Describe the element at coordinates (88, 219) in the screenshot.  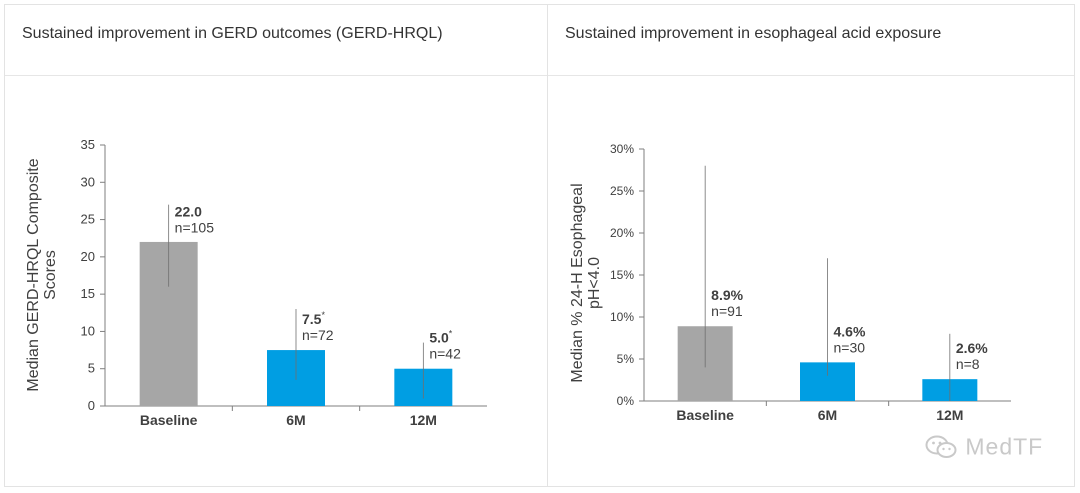
I see `y-tick-label: 25` at that location.